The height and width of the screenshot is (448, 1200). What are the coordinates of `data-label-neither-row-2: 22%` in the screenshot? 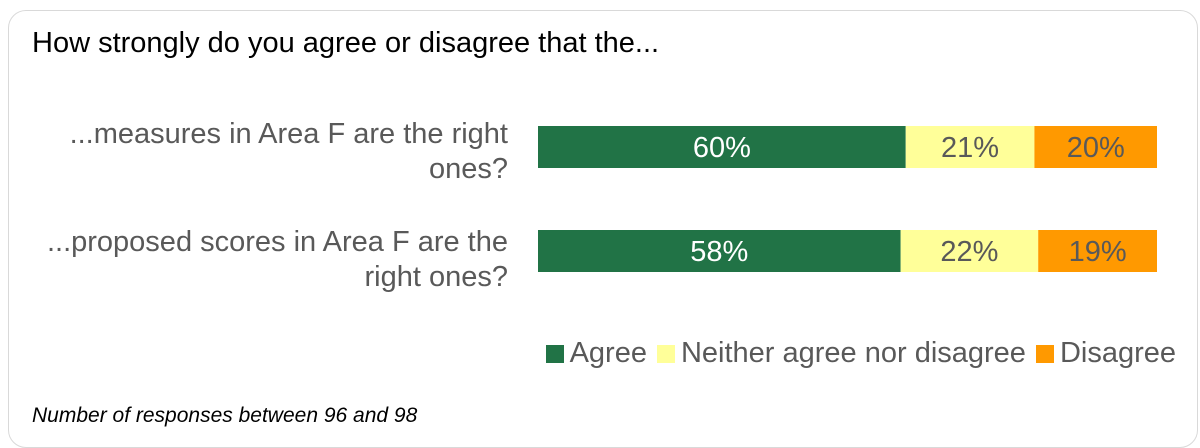 It's located at (969, 252).